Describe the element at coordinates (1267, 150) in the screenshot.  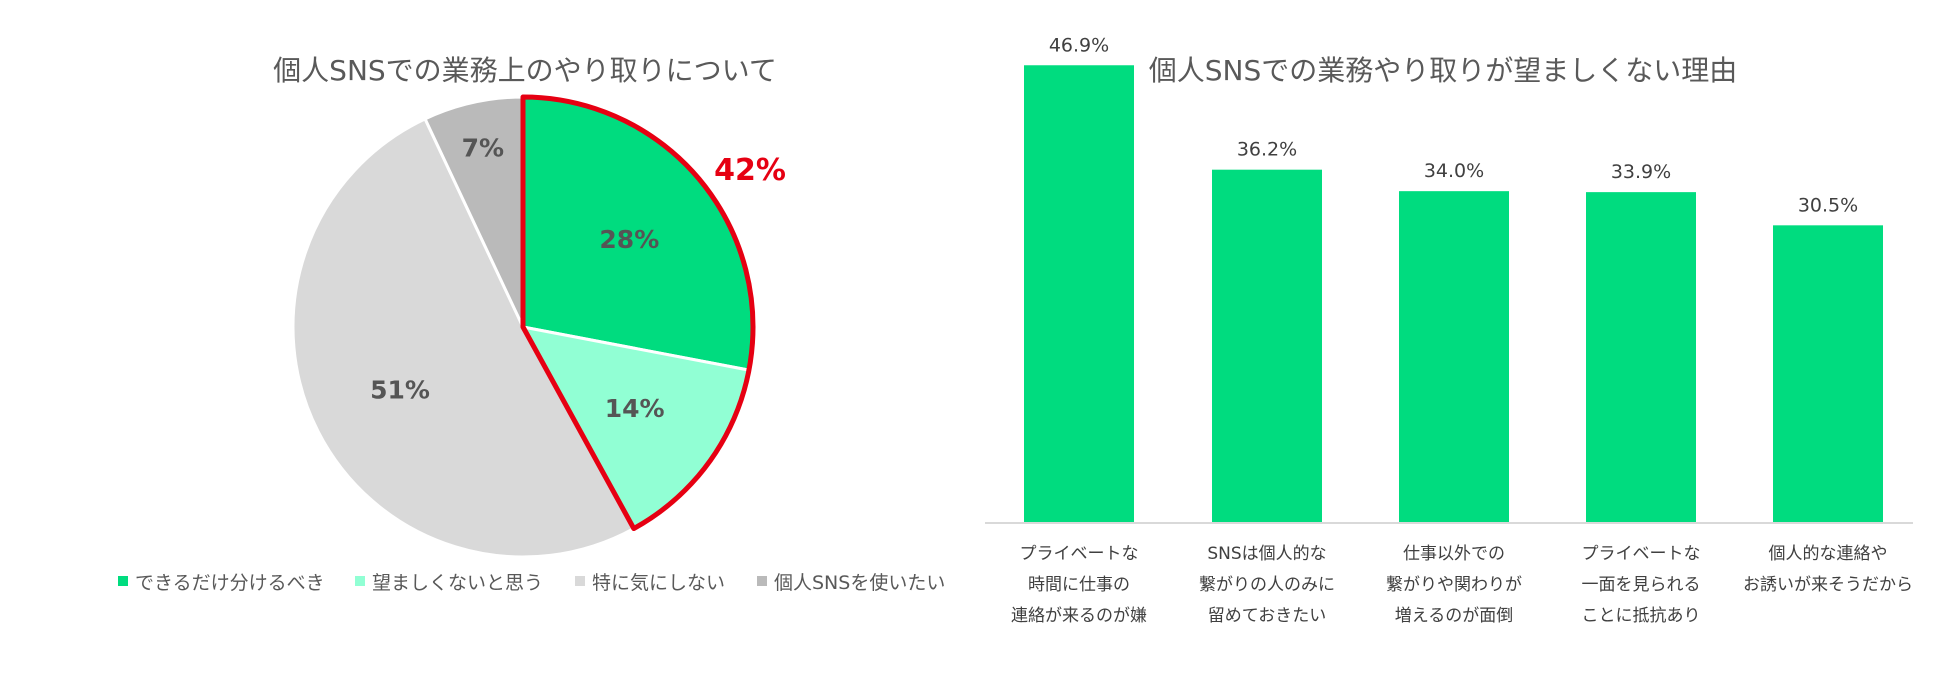
I see `bar-value-label: 36.2%` at that location.